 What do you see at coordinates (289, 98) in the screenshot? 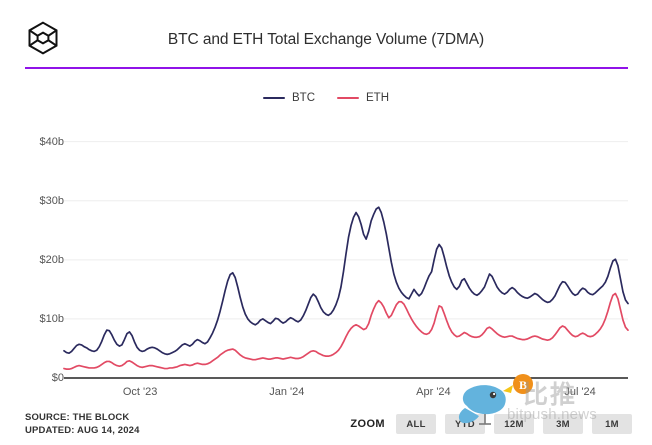
I see `legend-item-btc: BTC` at bounding box center [289, 98].